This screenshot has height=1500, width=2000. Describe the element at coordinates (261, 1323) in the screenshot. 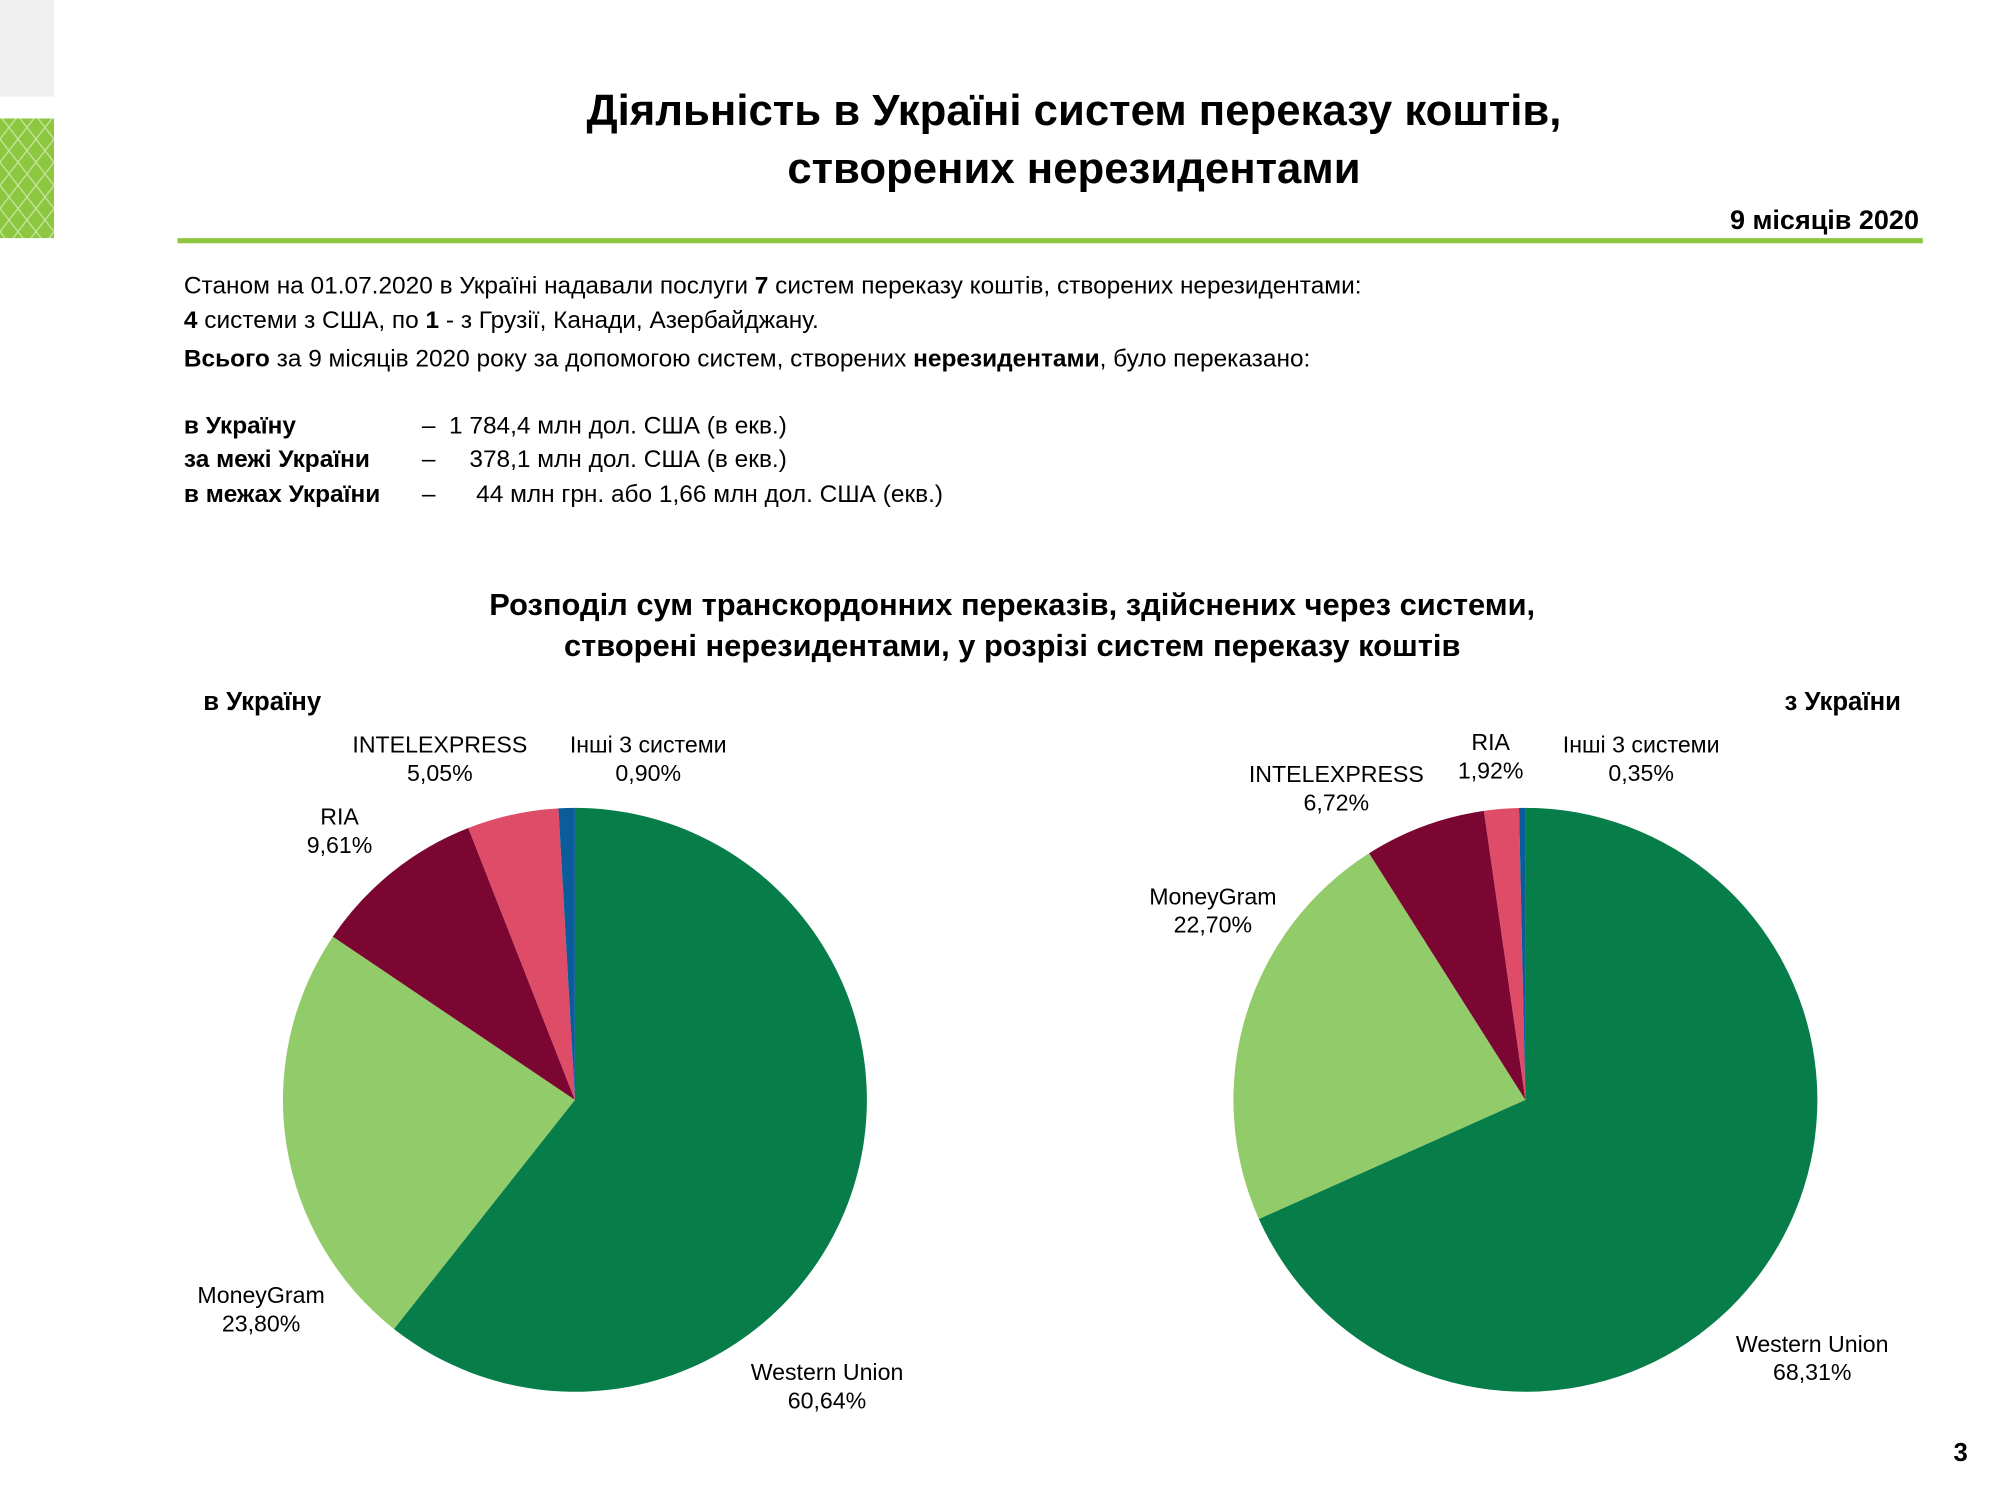

I see `slice-value-label: 23,80%` at that location.